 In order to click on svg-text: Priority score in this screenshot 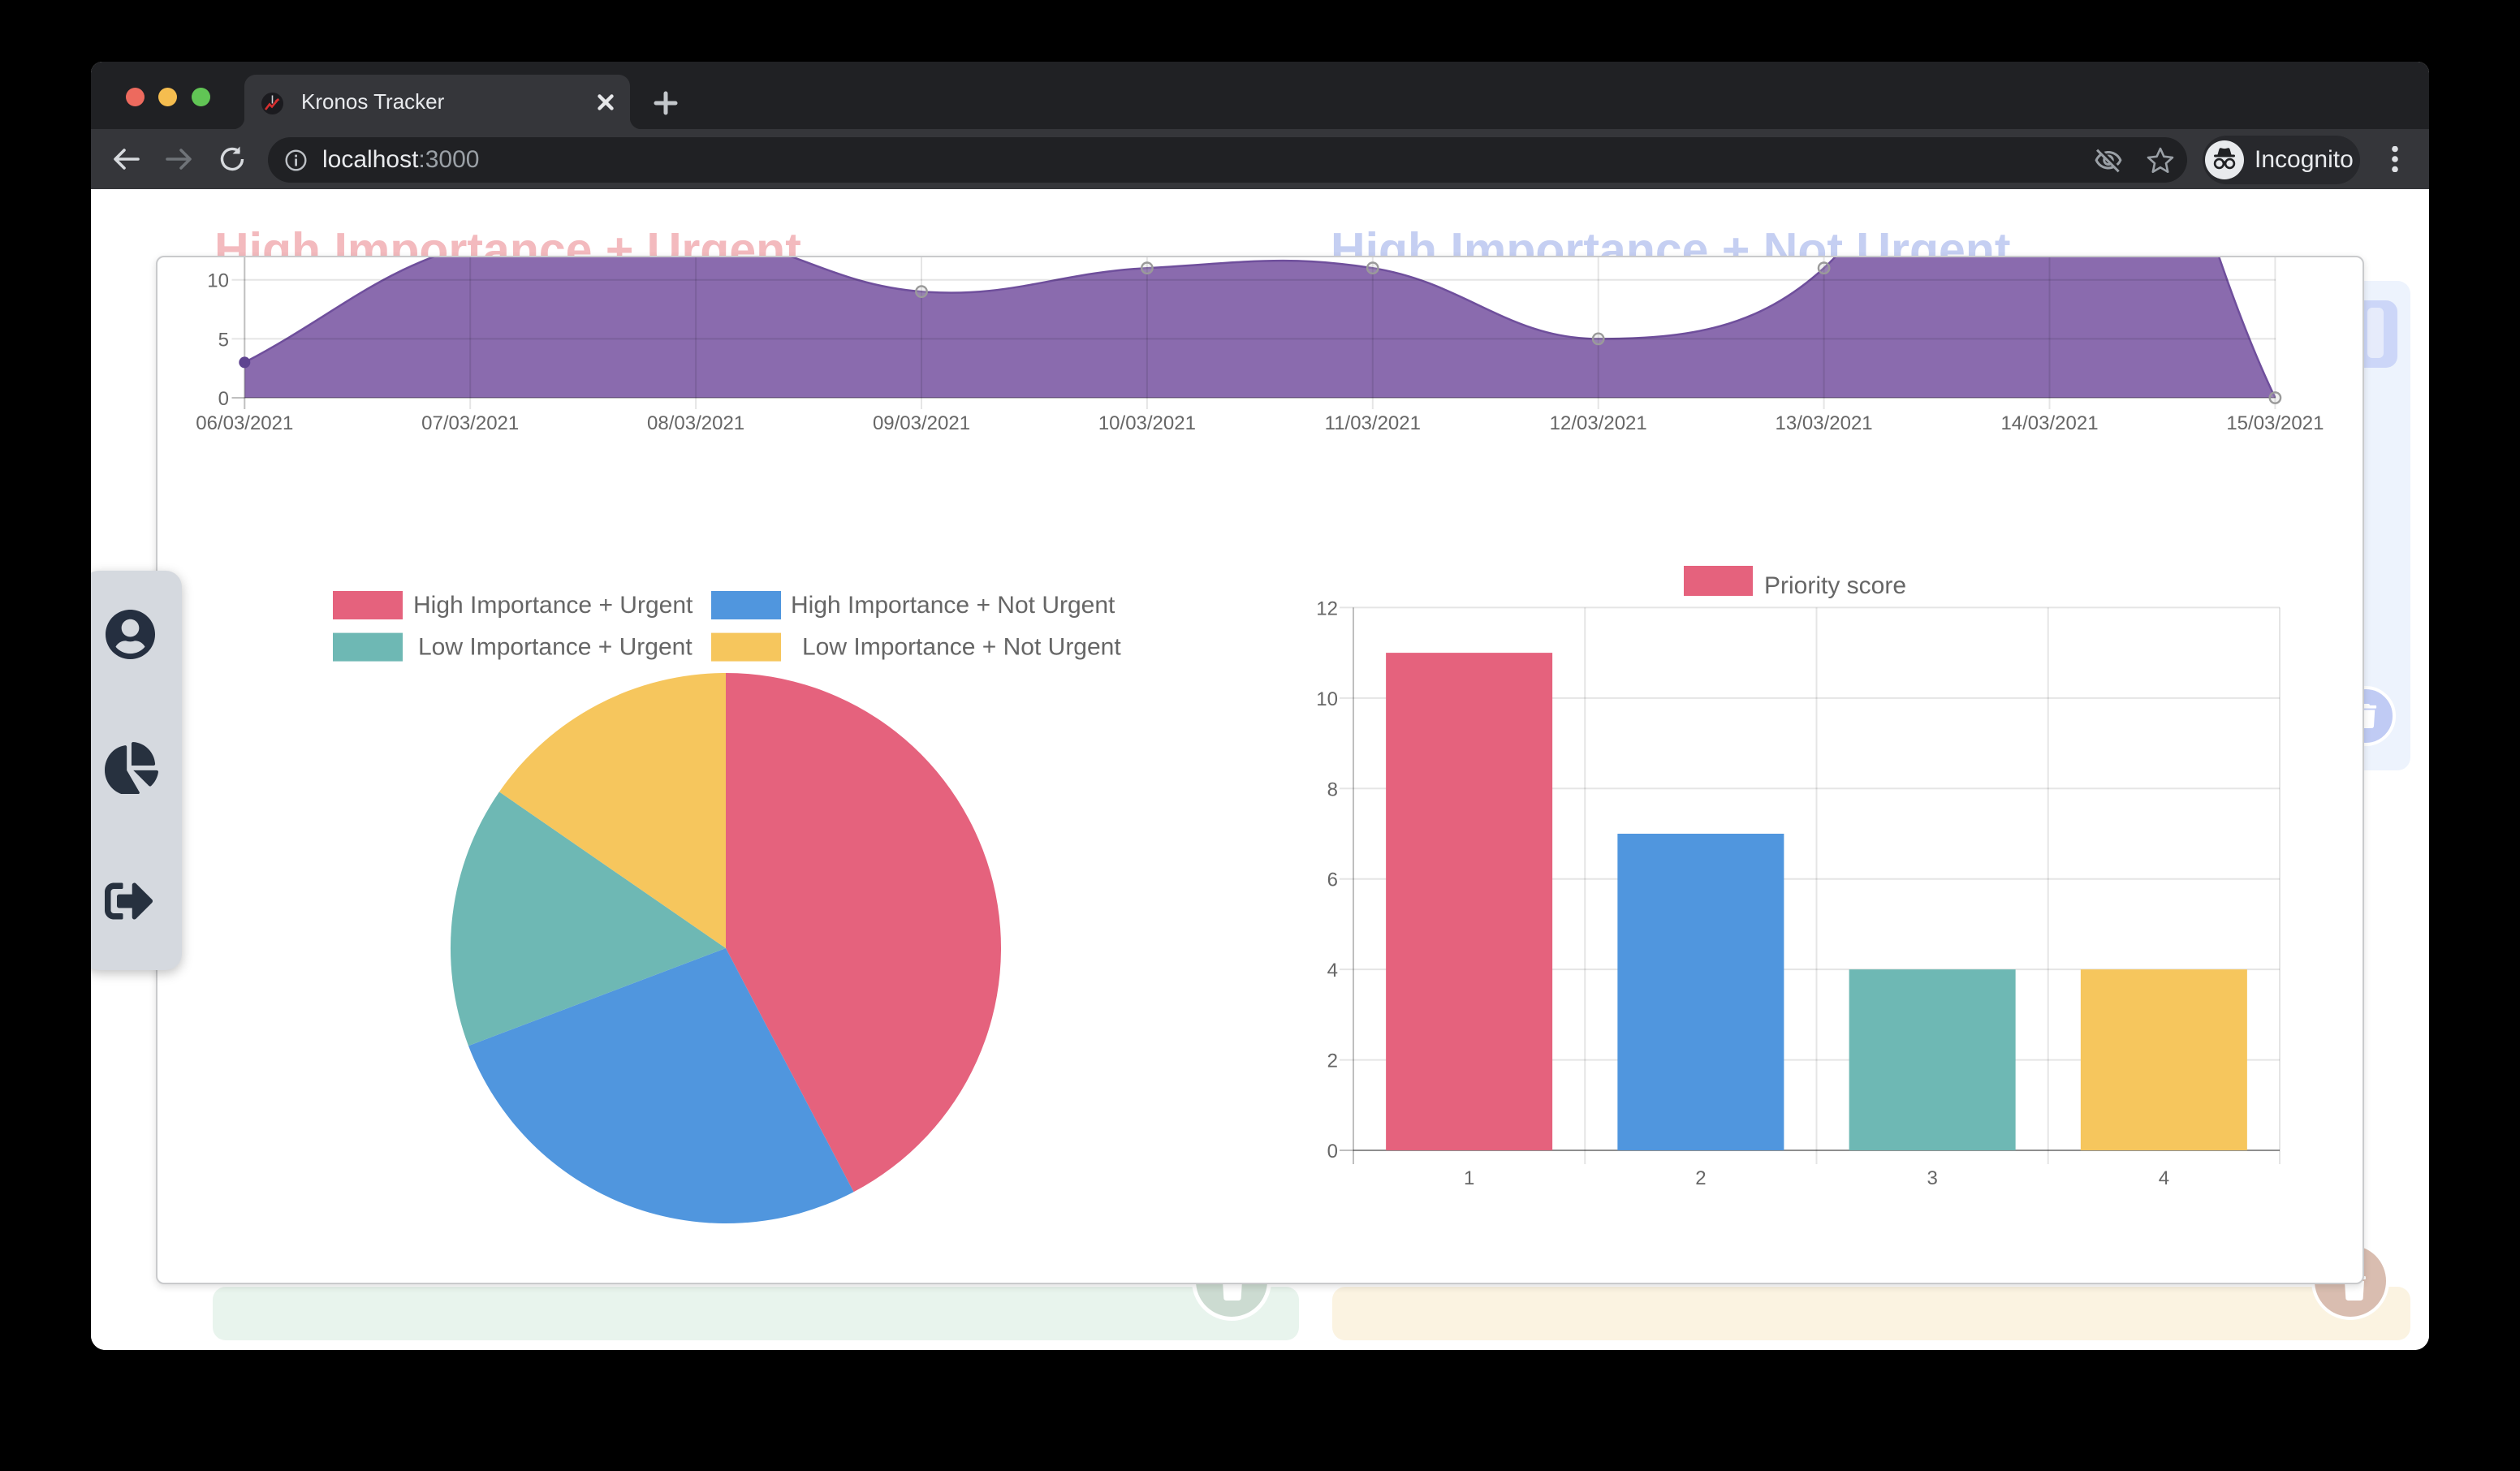, I will do `click(1835, 585)`.